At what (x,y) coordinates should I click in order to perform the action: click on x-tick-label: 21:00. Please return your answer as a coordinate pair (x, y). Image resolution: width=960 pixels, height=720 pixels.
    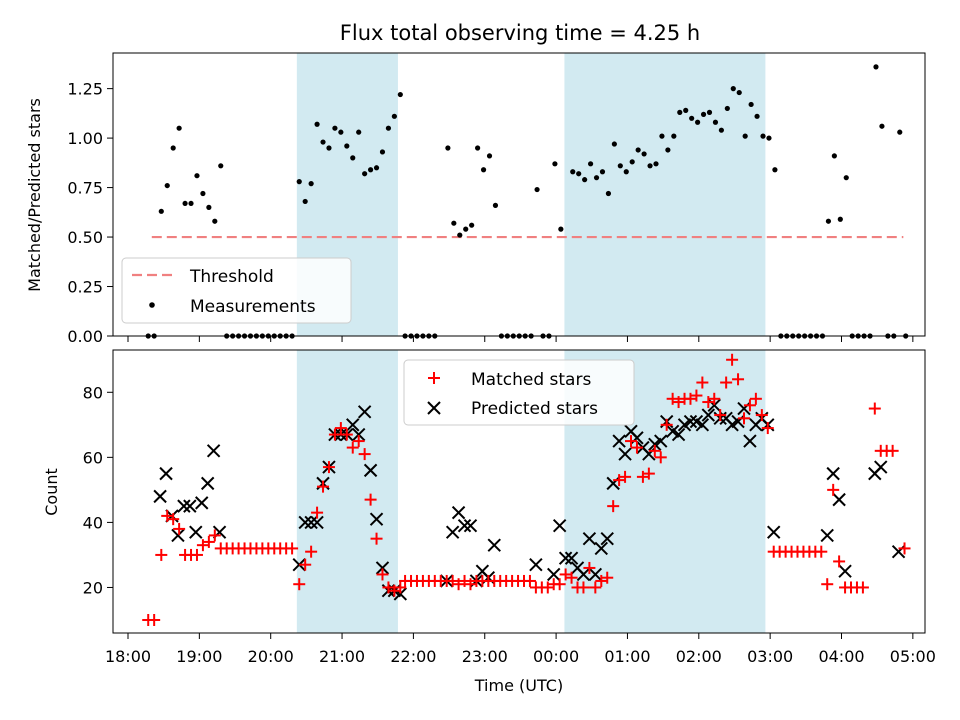
    Looking at the image, I should click on (342, 656).